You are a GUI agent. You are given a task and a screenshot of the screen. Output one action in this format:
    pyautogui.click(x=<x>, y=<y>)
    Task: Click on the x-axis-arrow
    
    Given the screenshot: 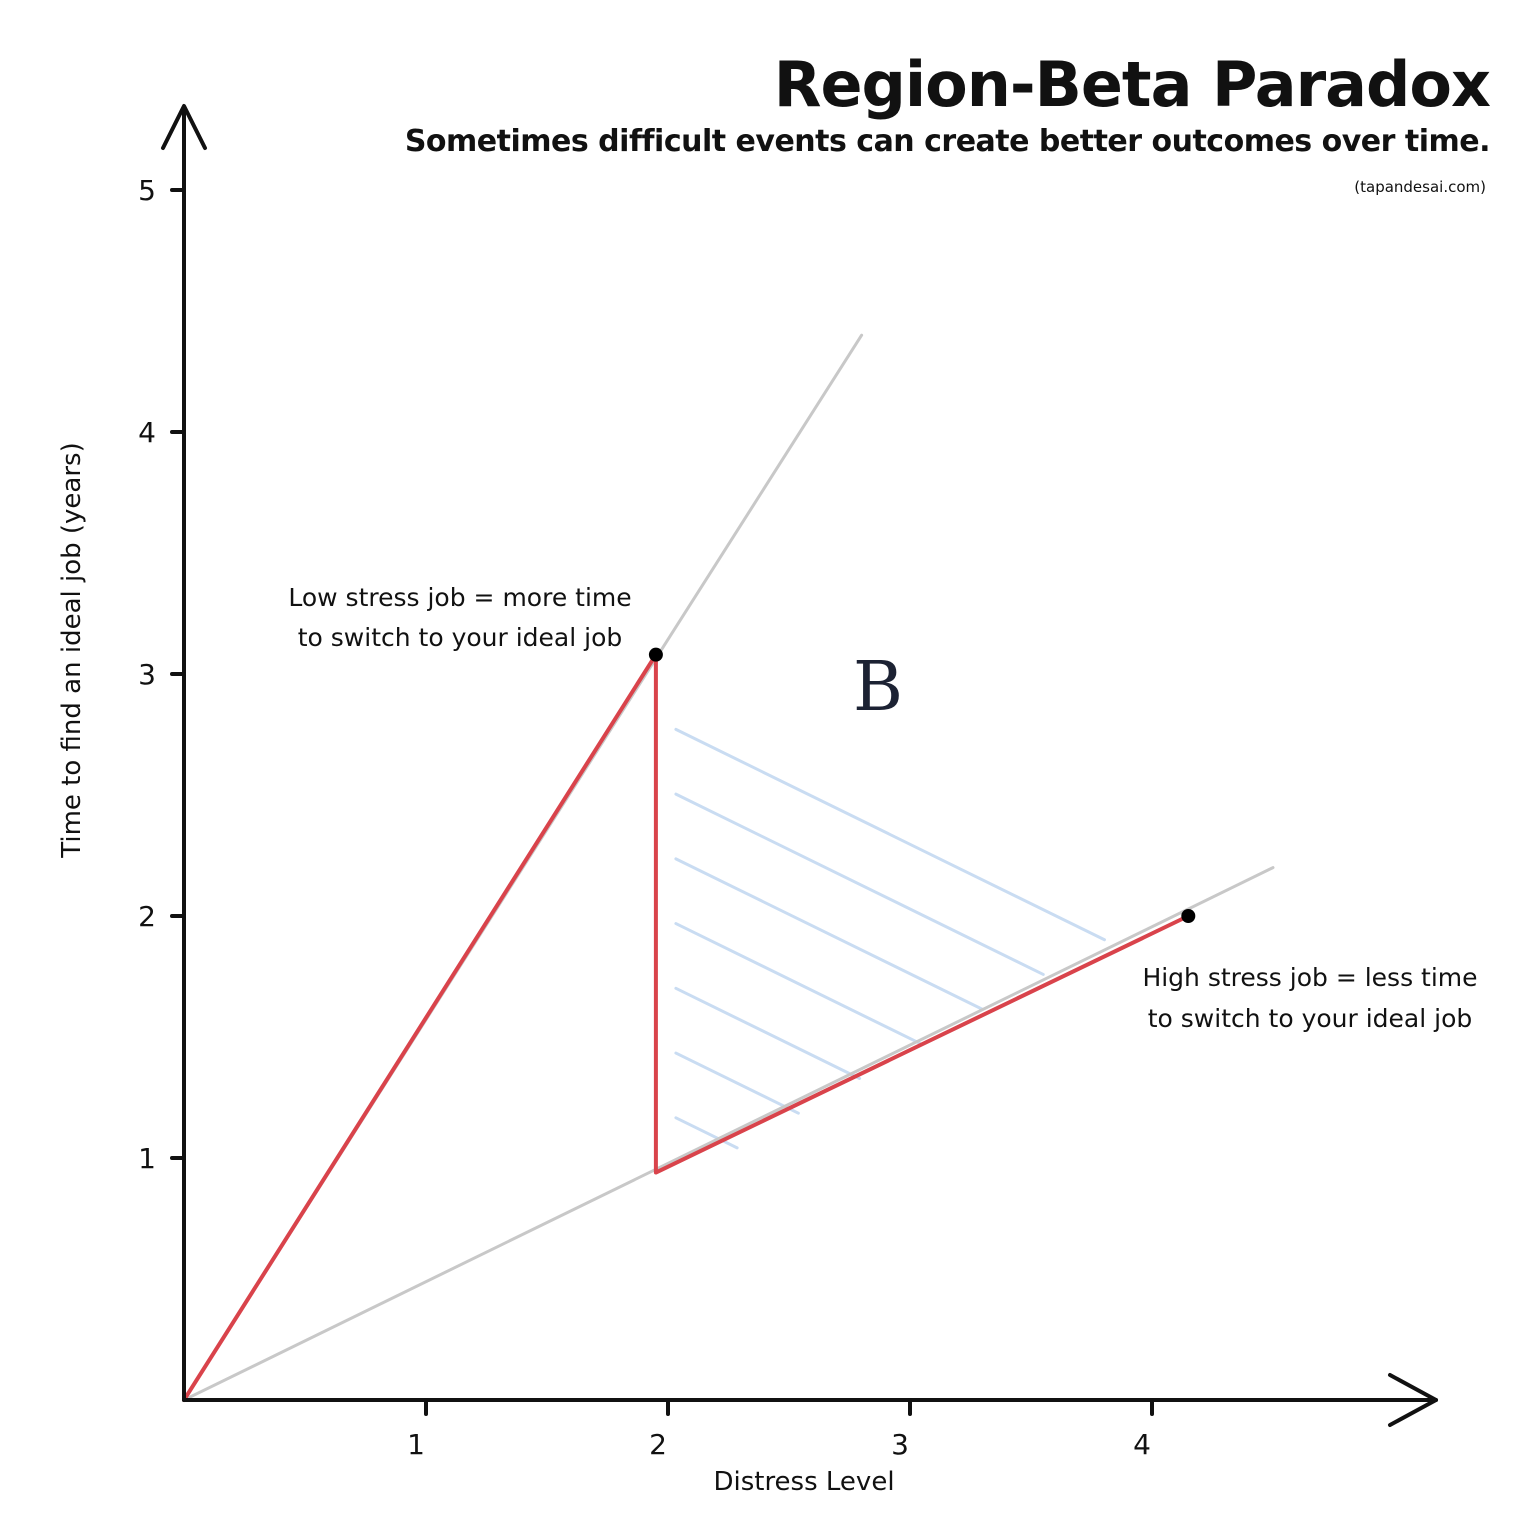 What is the action you would take?
    pyautogui.click(x=1413, y=1400)
    